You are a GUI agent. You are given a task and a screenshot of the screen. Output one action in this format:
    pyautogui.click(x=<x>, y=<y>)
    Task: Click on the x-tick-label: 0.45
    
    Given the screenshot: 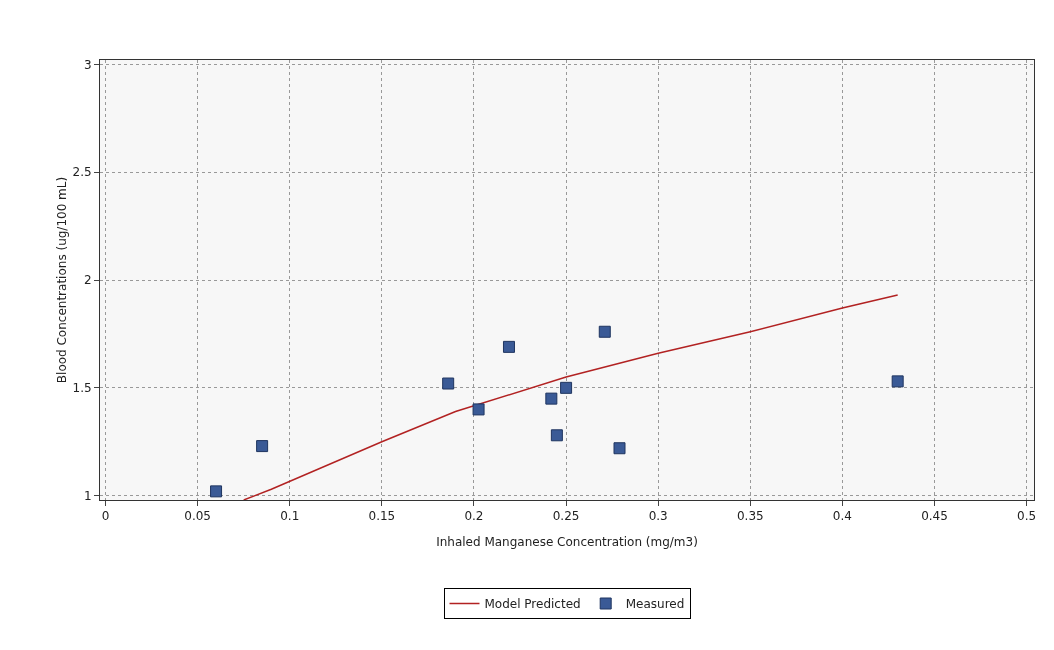 What is the action you would take?
    pyautogui.click(x=934, y=516)
    